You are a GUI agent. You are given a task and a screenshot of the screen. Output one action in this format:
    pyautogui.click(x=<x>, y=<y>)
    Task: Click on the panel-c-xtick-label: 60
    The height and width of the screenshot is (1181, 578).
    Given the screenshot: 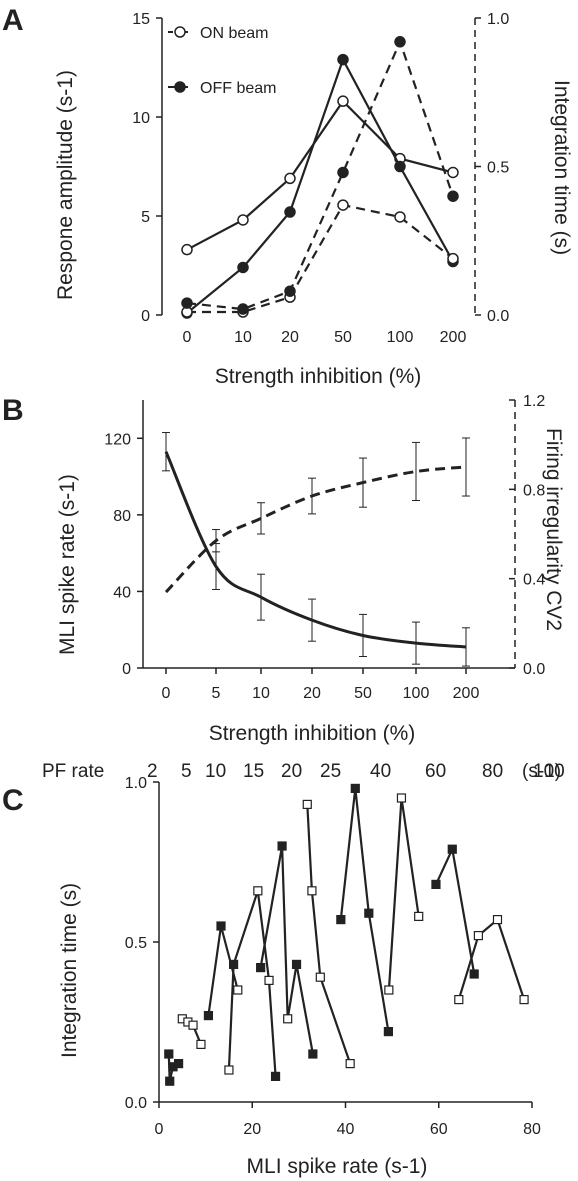 What is the action you would take?
    pyautogui.click(x=439, y=1129)
    